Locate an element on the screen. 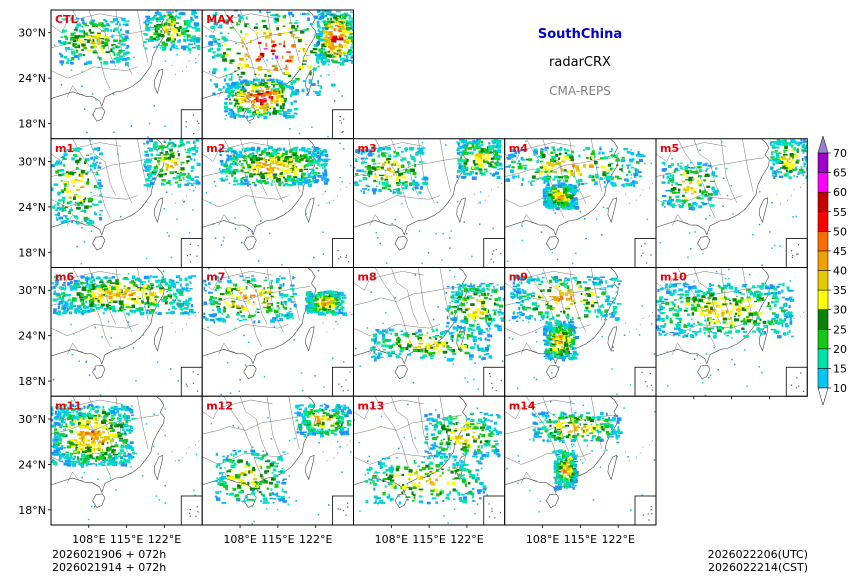 This screenshot has width=860, height=588. inset-islet is located at coordinates (641, 256).